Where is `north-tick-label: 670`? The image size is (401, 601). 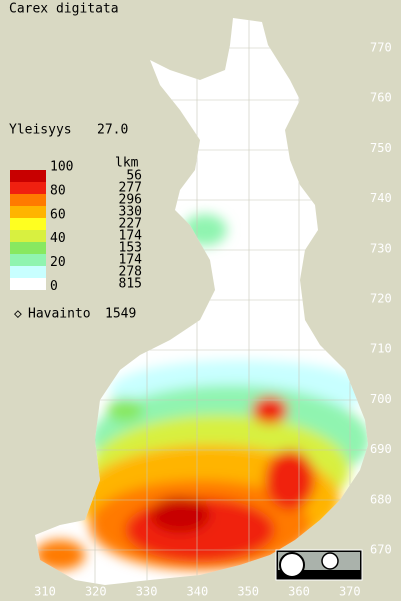
north-tick-label: 670 is located at coordinates (381, 550).